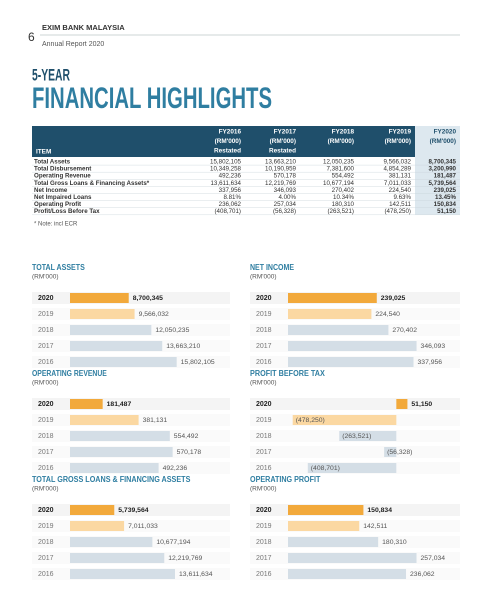  What do you see at coordinates (343, 190) in the screenshot?
I see `table-cell: 270,402` at bounding box center [343, 190].